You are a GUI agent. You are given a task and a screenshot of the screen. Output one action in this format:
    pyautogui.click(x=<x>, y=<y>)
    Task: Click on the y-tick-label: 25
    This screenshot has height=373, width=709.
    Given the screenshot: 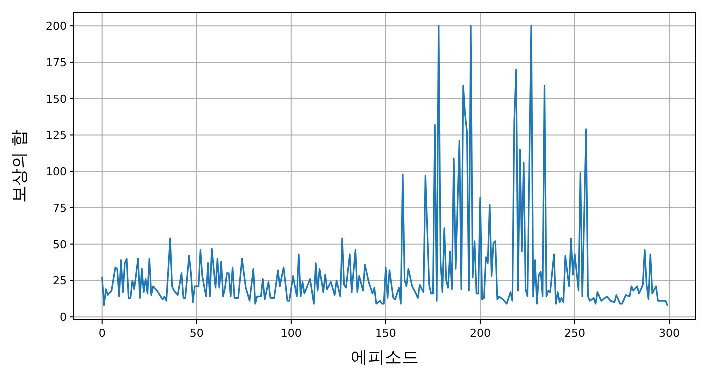 What is the action you would take?
    pyautogui.click(x=60, y=281)
    